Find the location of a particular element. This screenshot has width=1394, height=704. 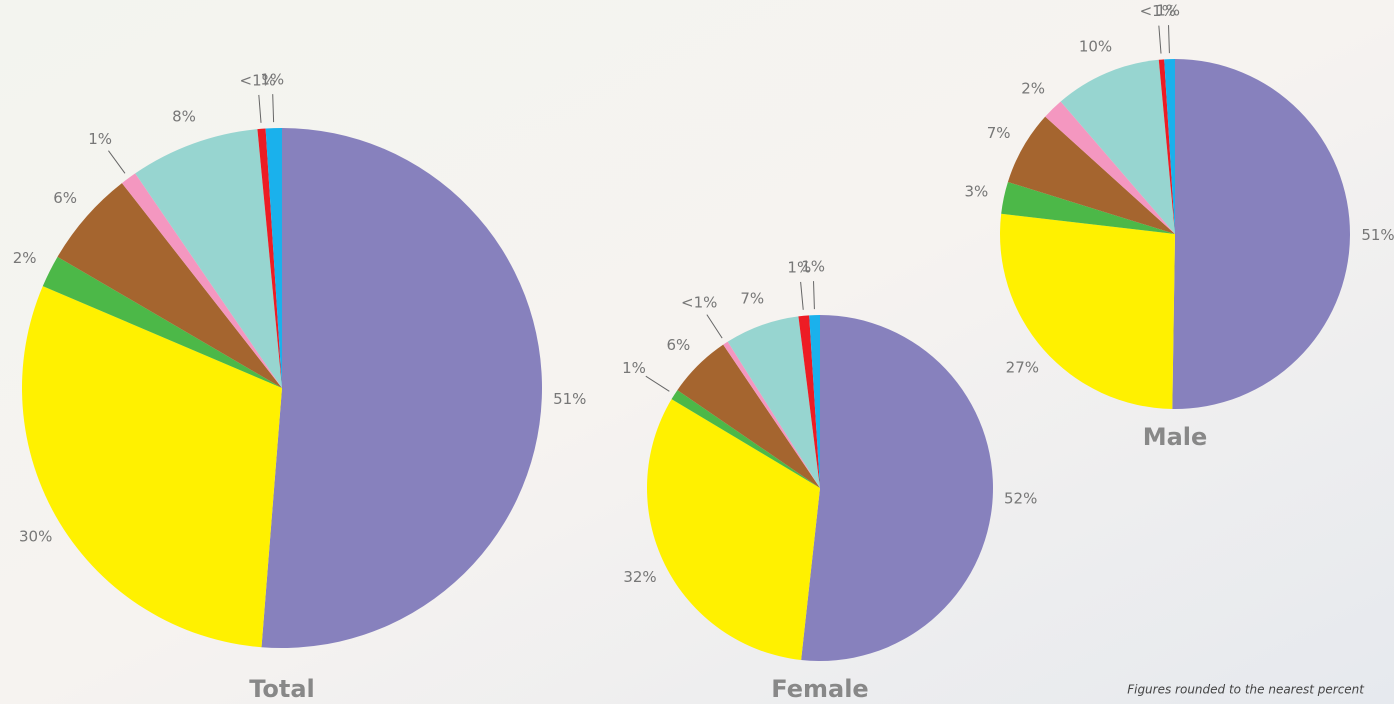

pie-title: Female is located at coordinates (819, 689).